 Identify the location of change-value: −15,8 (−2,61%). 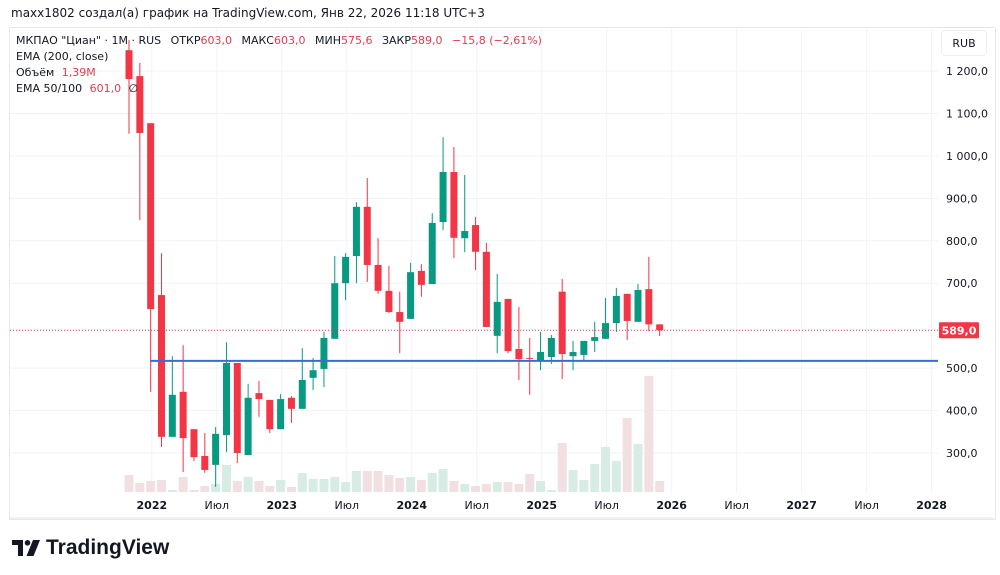
(497, 40).